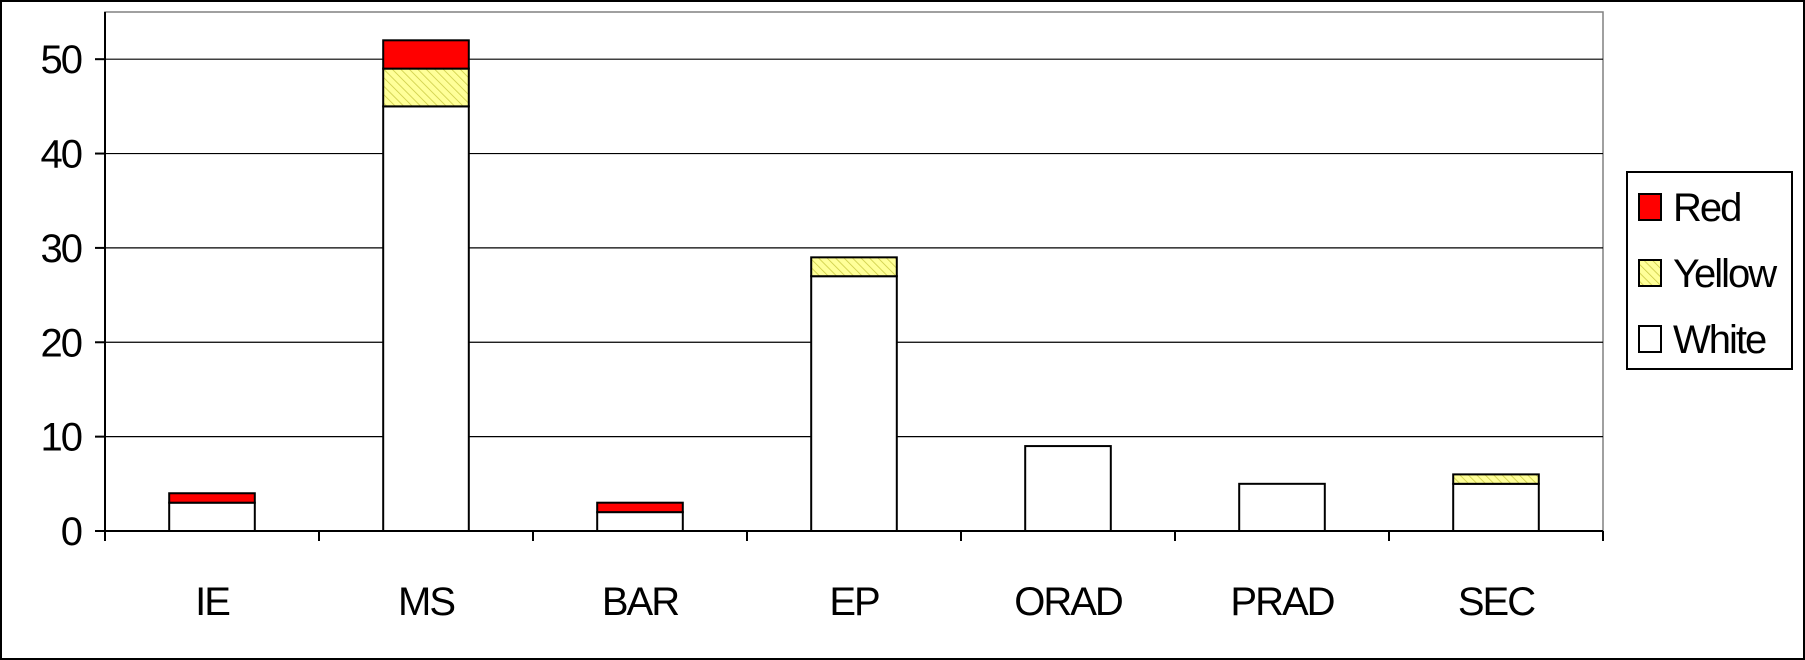 The image size is (1805, 660). I want to click on x-tick-label-ms: MS, so click(426, 602).